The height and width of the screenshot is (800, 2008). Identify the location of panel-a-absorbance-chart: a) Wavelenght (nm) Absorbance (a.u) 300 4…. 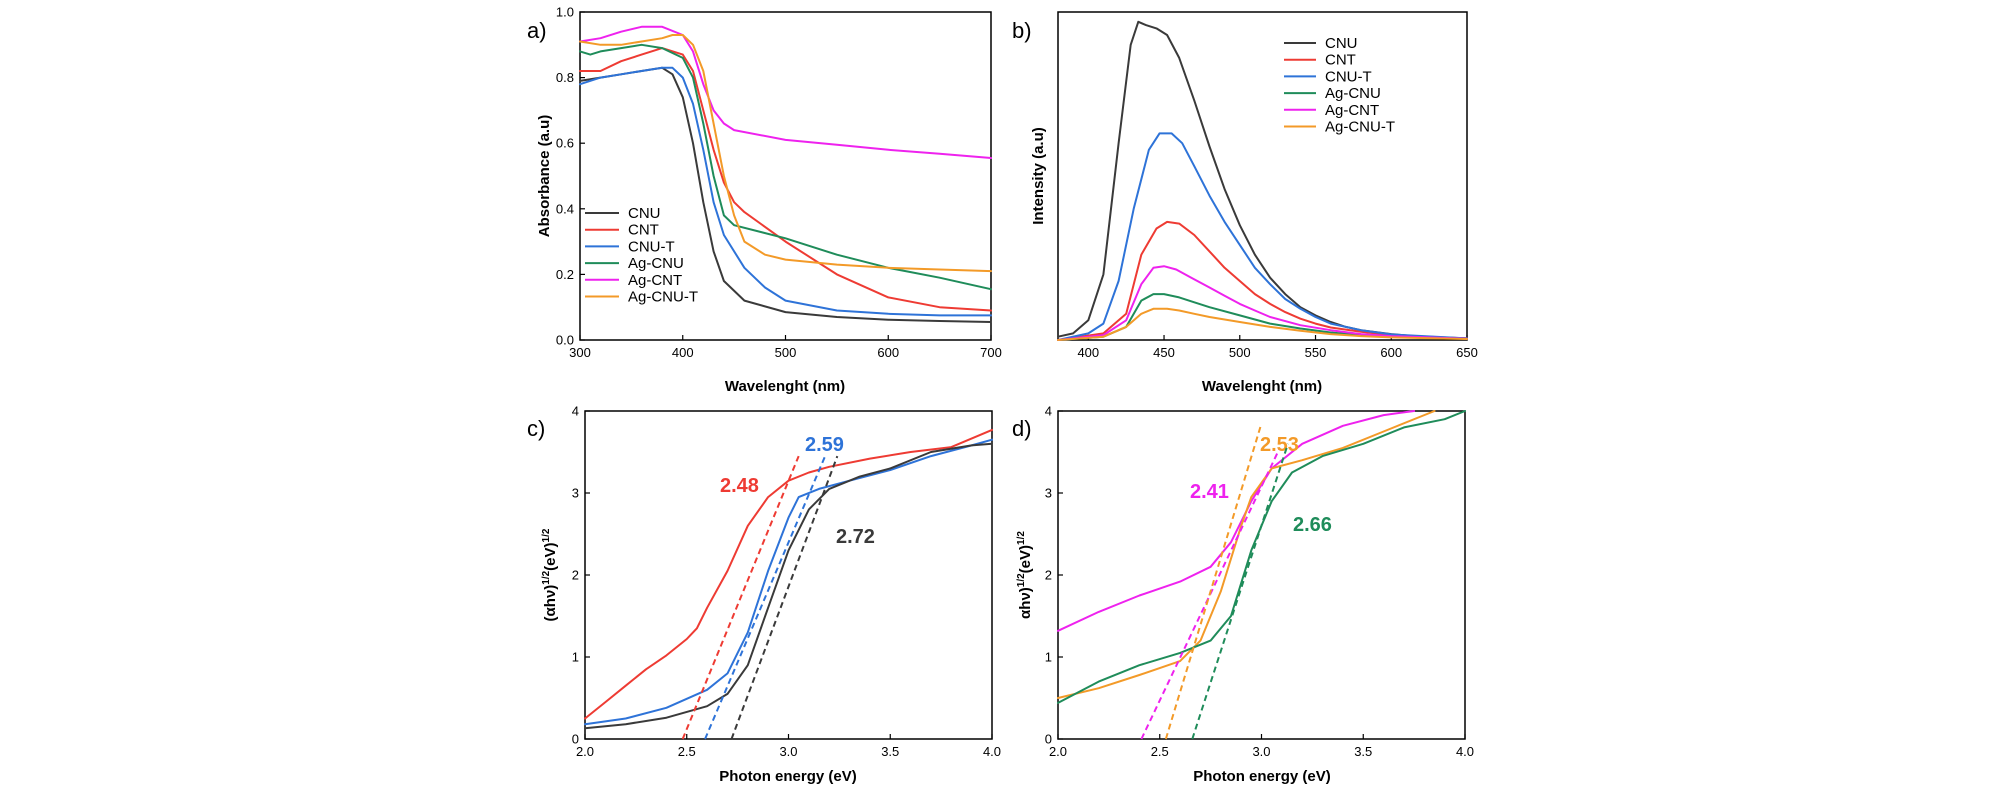
(764, 200).